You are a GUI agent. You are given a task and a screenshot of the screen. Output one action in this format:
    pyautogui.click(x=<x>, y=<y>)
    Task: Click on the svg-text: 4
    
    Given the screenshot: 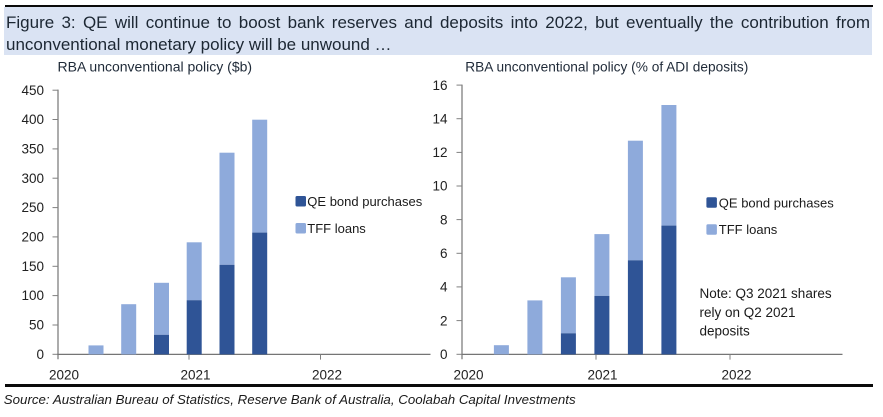 What is the action you would take?
    pyautogui.click(x=444, y=287)
    